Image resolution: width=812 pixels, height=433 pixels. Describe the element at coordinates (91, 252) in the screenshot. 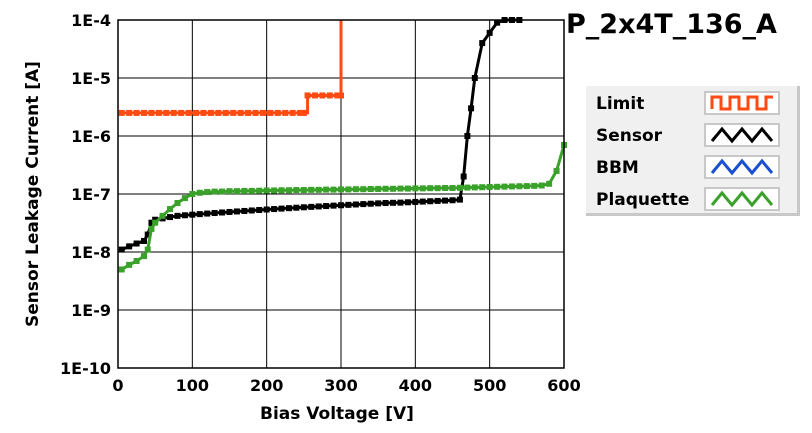

I see `y-tick-label: 1E-8` at that location.